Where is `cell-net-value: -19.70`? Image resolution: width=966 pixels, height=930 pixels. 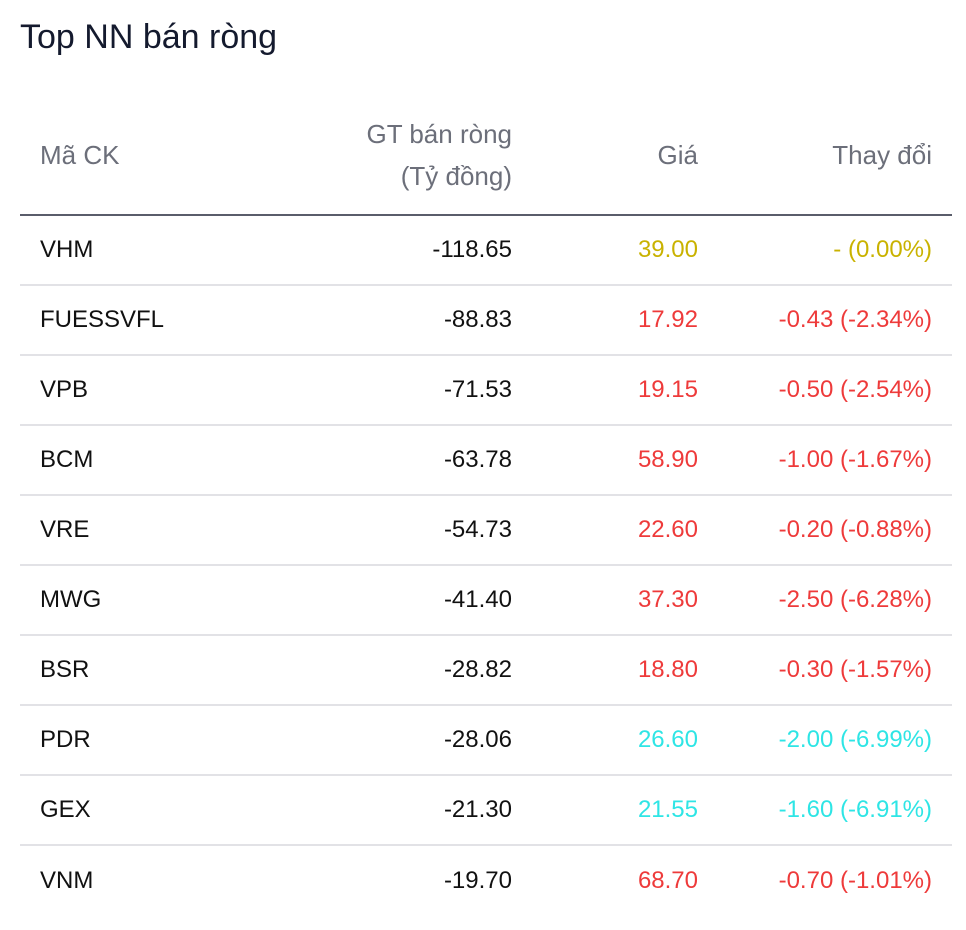
cell-net-value: -19.70 is located at coordinates (477, 880).